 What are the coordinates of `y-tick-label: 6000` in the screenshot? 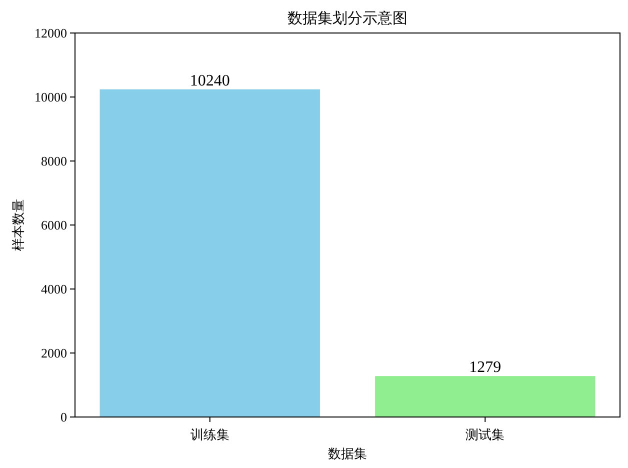 It's located at (54, 225).